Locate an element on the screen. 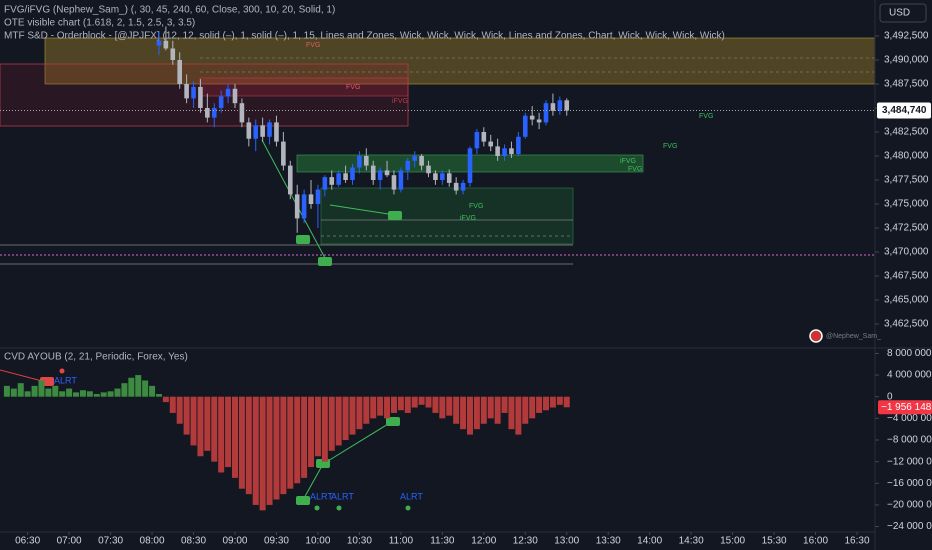  x-tick-label: 16:30 is located at coordinates (857, 541).